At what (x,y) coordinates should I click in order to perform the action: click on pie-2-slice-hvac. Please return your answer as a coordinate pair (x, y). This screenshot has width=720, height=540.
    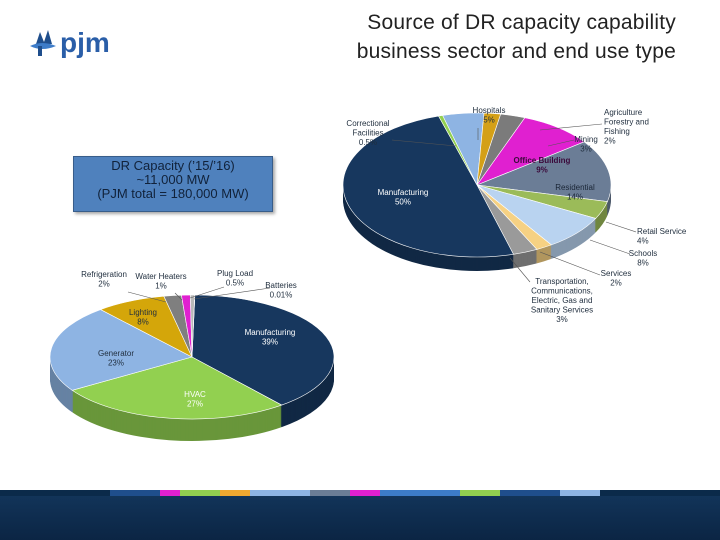
    Looking at the image, I should click on (177, 388).